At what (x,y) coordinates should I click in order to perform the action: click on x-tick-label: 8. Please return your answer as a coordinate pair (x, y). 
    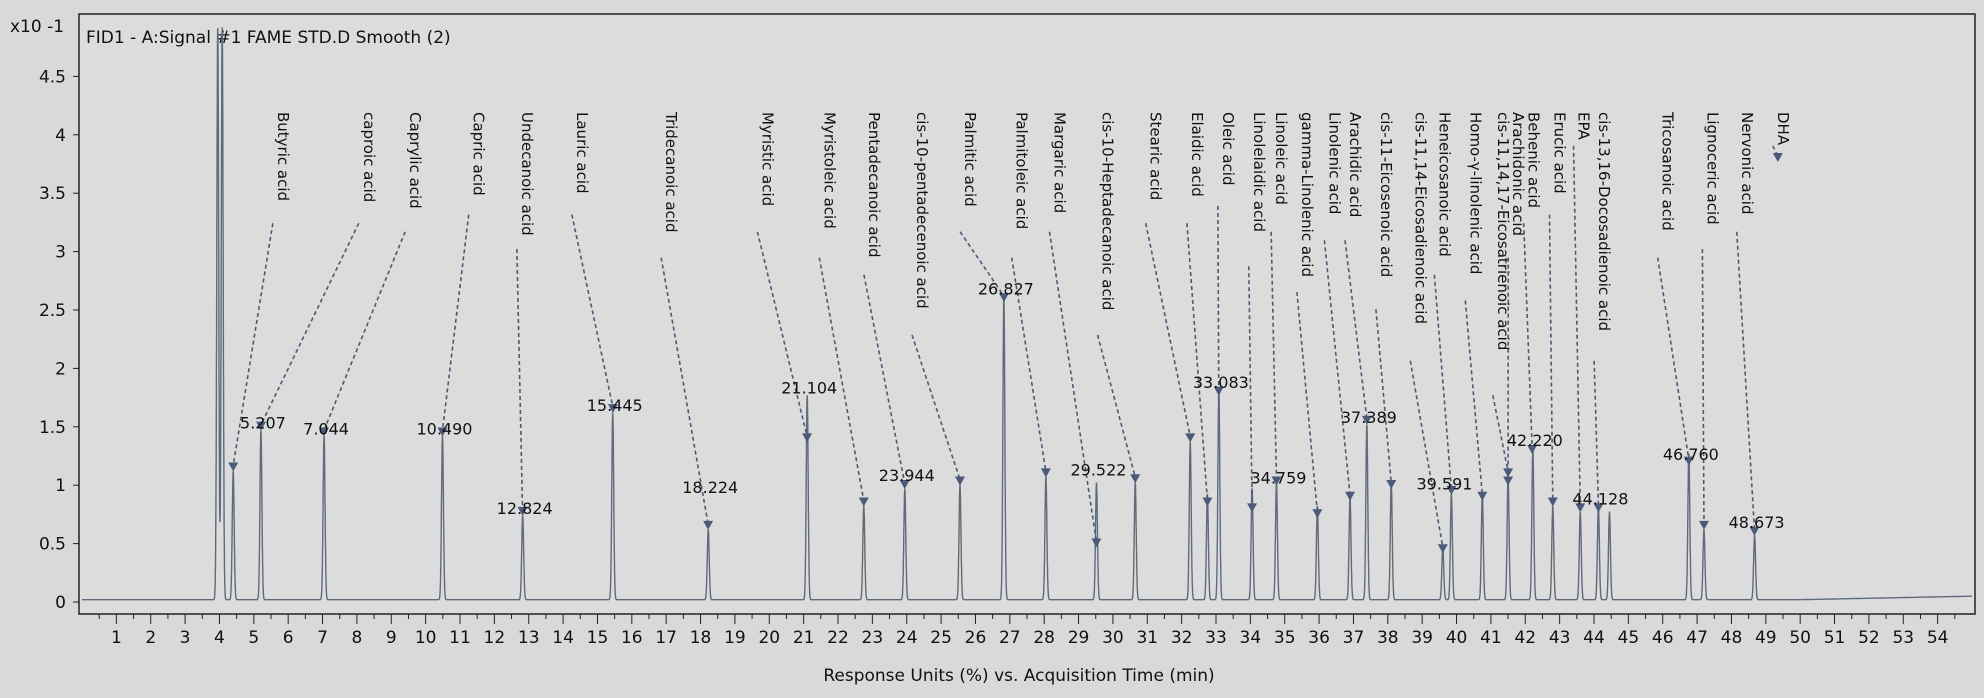
    Looking at the image, I should click on (356, 638).